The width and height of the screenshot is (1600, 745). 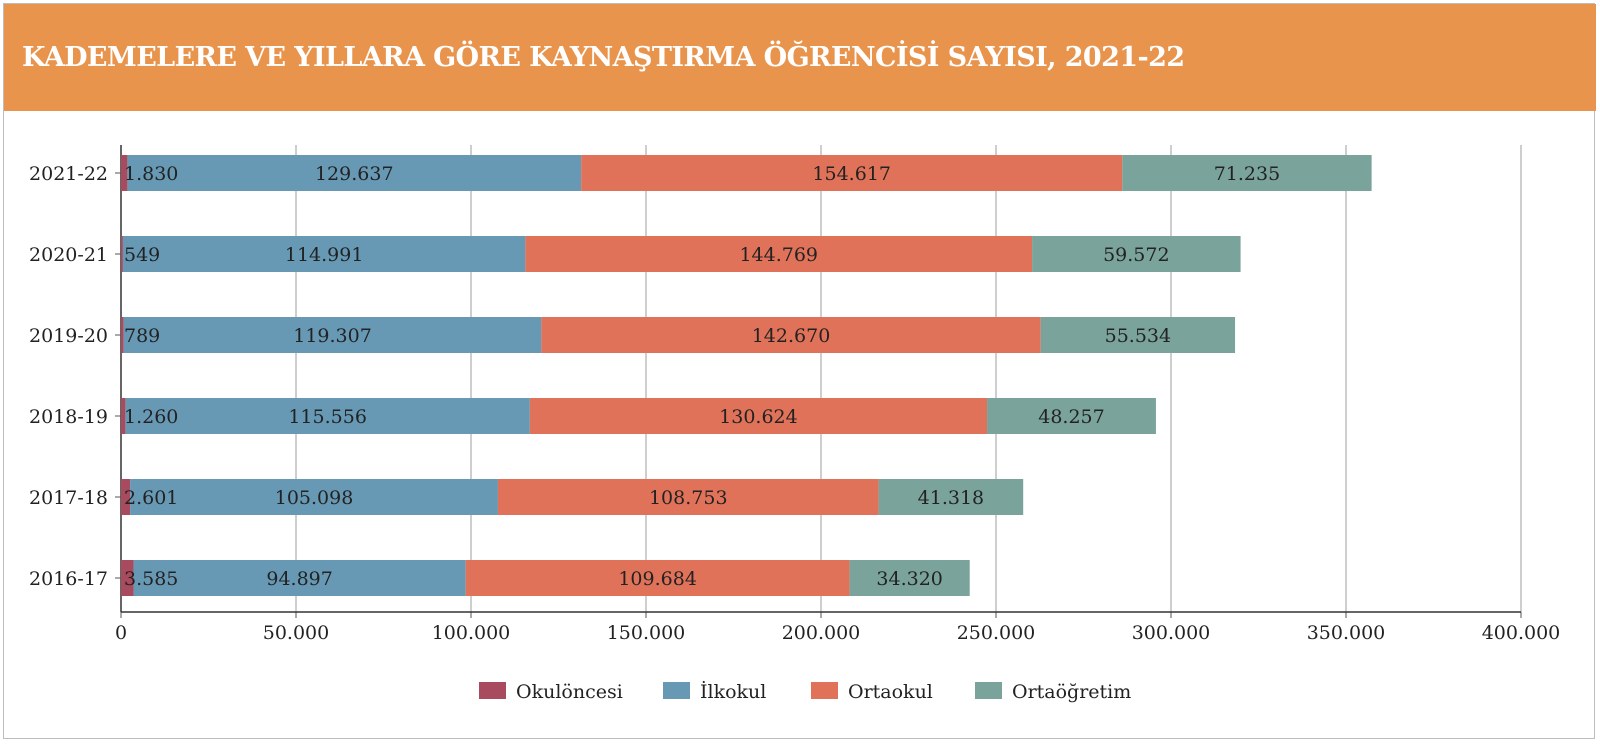 I want to click on x-tick-label: 400.000, so click(x=1521, y=633).